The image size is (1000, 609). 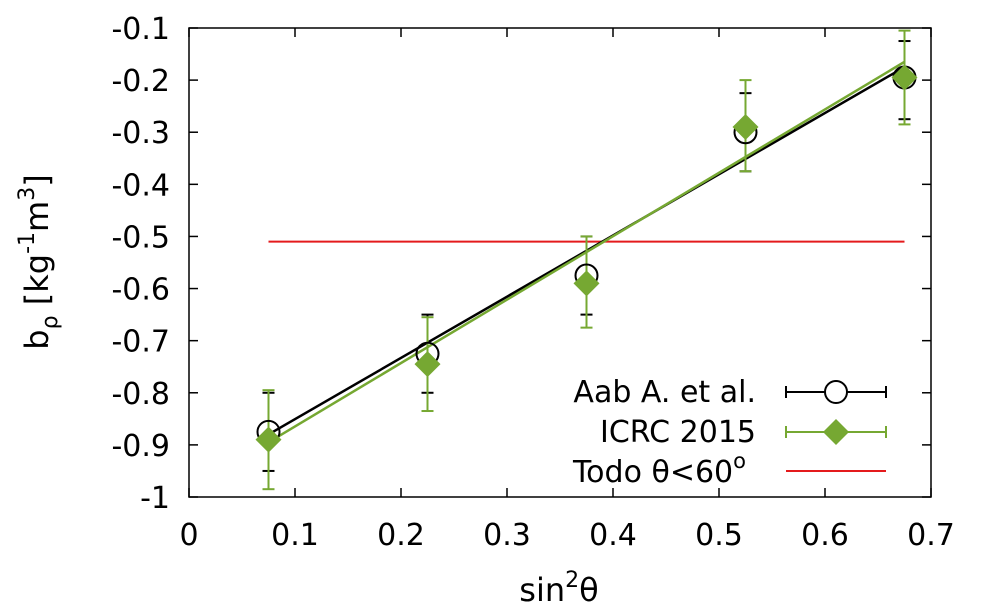 I want to click on legend: Aab A. et al. ICRC 2015 Todo θ<60o, so click(x=729, y=432).